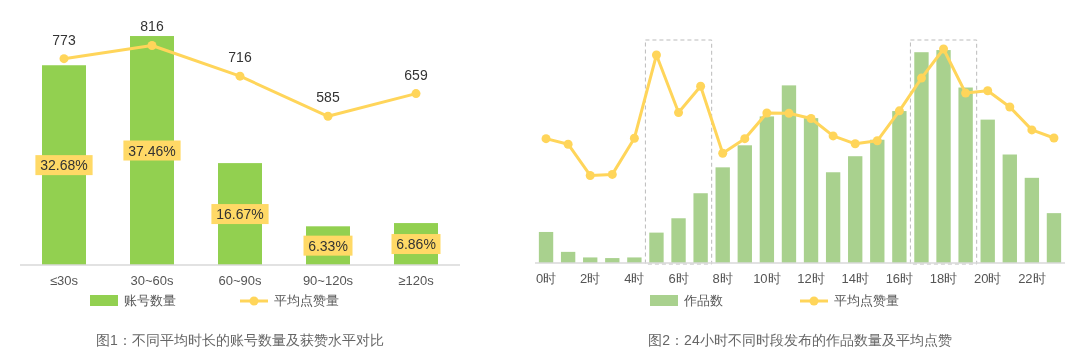 The width and height of the screenshot is (1080, 359). I want to click on x-tick-label: 10时, so click(767, 278).